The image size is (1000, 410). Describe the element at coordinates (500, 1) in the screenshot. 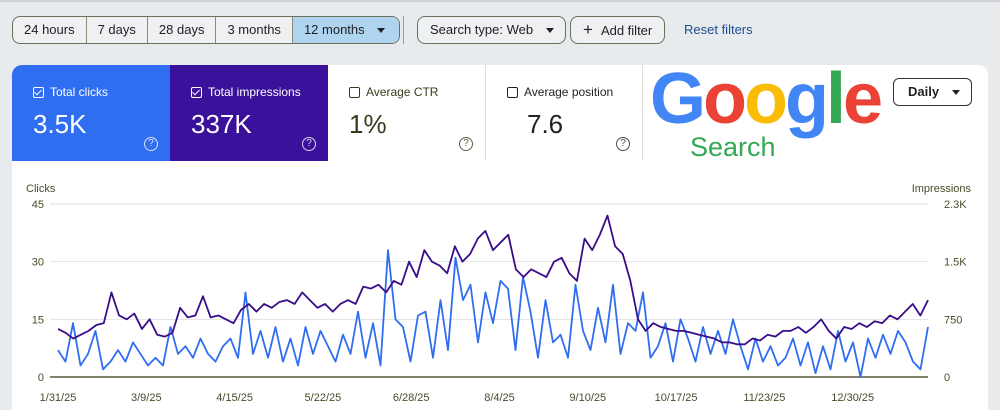

I see `top-divider` at that location.